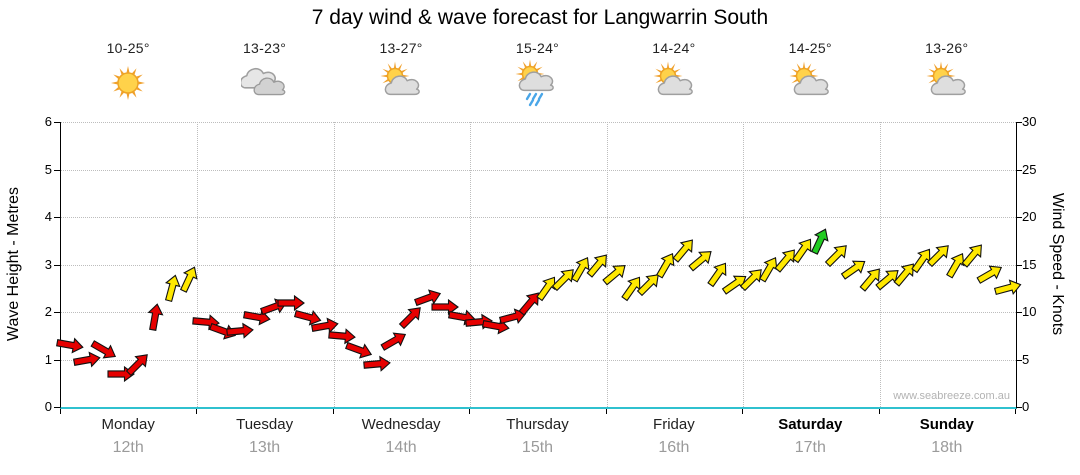 This screenshot has width=1080, height=475. I want to click on left-axis-tick-label: 5, so click(48, 169).